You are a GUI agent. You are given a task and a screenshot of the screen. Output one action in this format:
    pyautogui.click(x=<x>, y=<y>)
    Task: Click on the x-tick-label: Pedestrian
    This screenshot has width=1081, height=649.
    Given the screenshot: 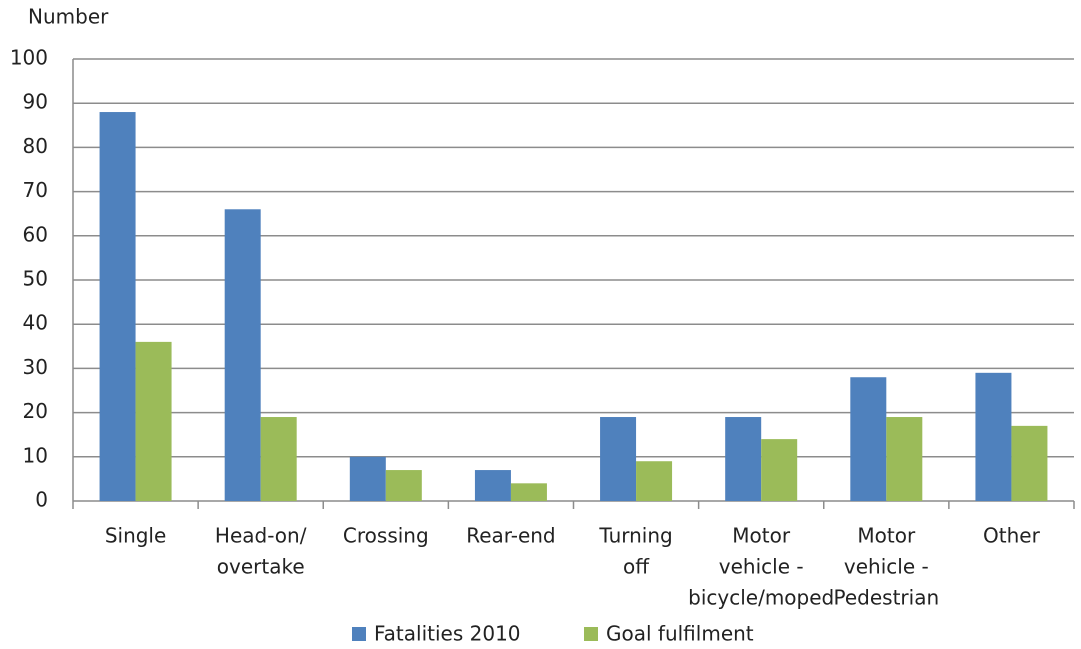 What is the action you would take?
    pyautogui.click(x=887, y=598)
    